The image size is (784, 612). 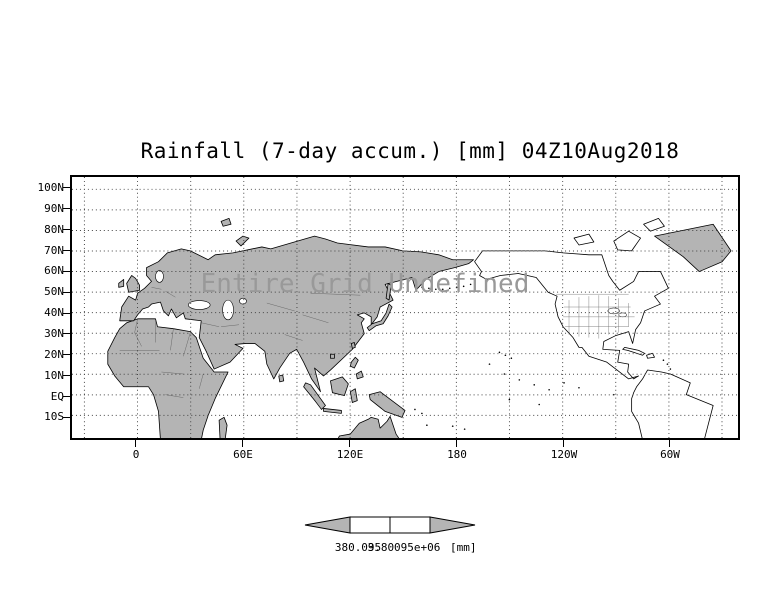 I want to click on landmass-south-america, so click(x=672, y=403).